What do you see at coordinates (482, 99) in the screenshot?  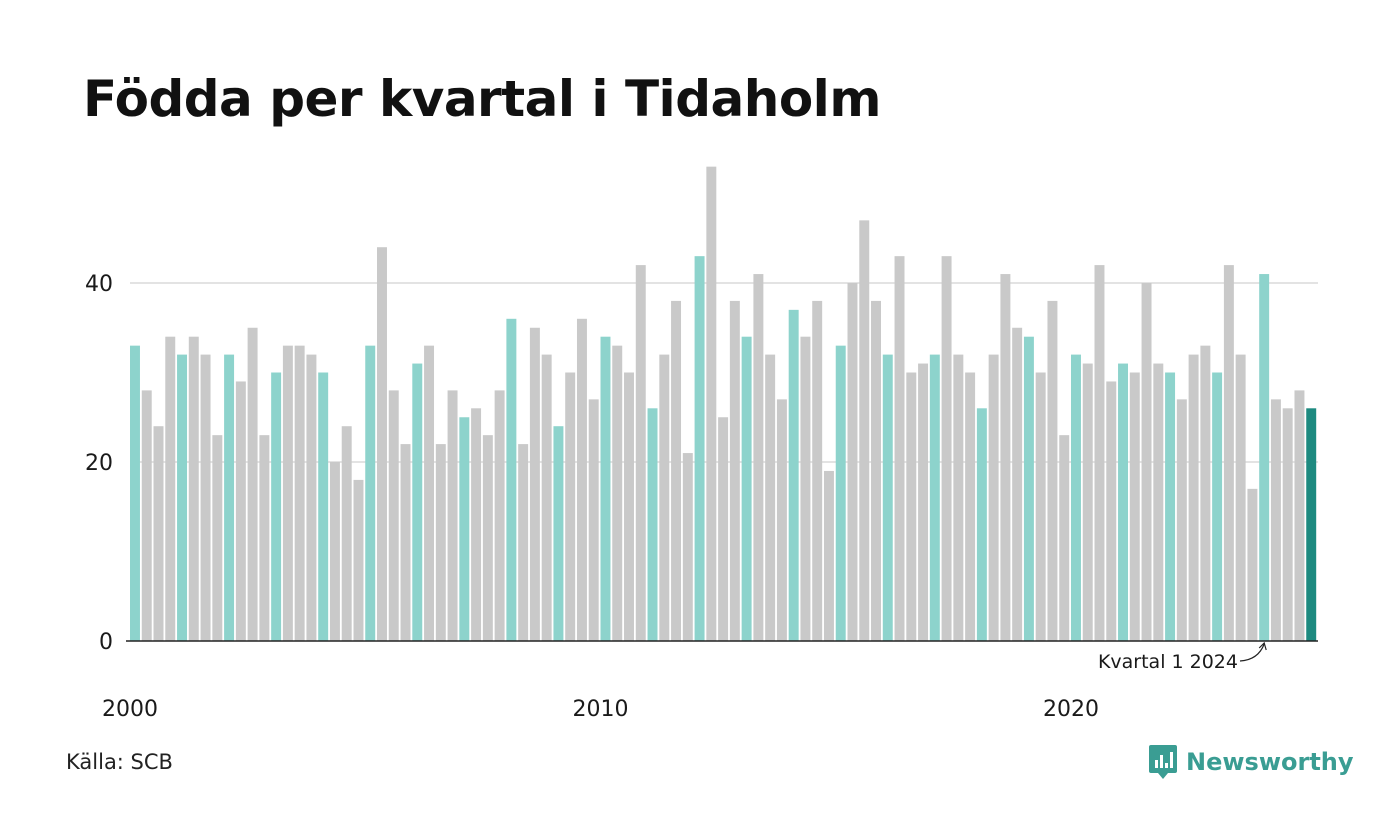 I see `chart-title: Födda per kvartal i Tidaholm` at bounding box center [482, 99].